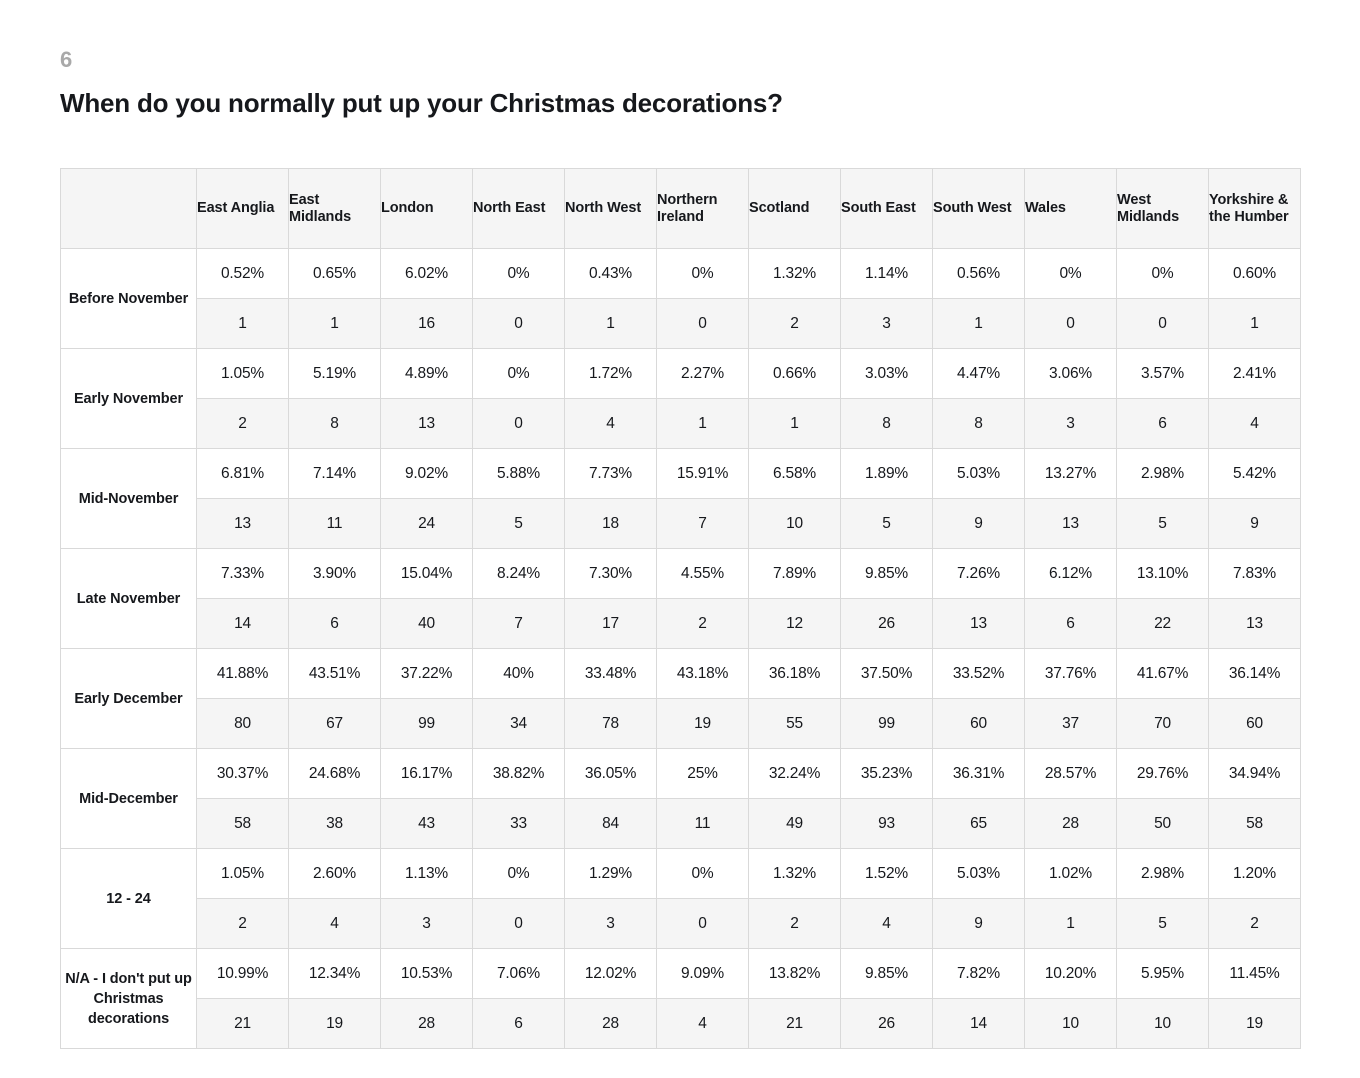 The image size is (1360, 1078). What do you see at coordinates (610, 673) in the screenshot?
I see `cell-percent: 33.48%` at bounding box center [610, 673].